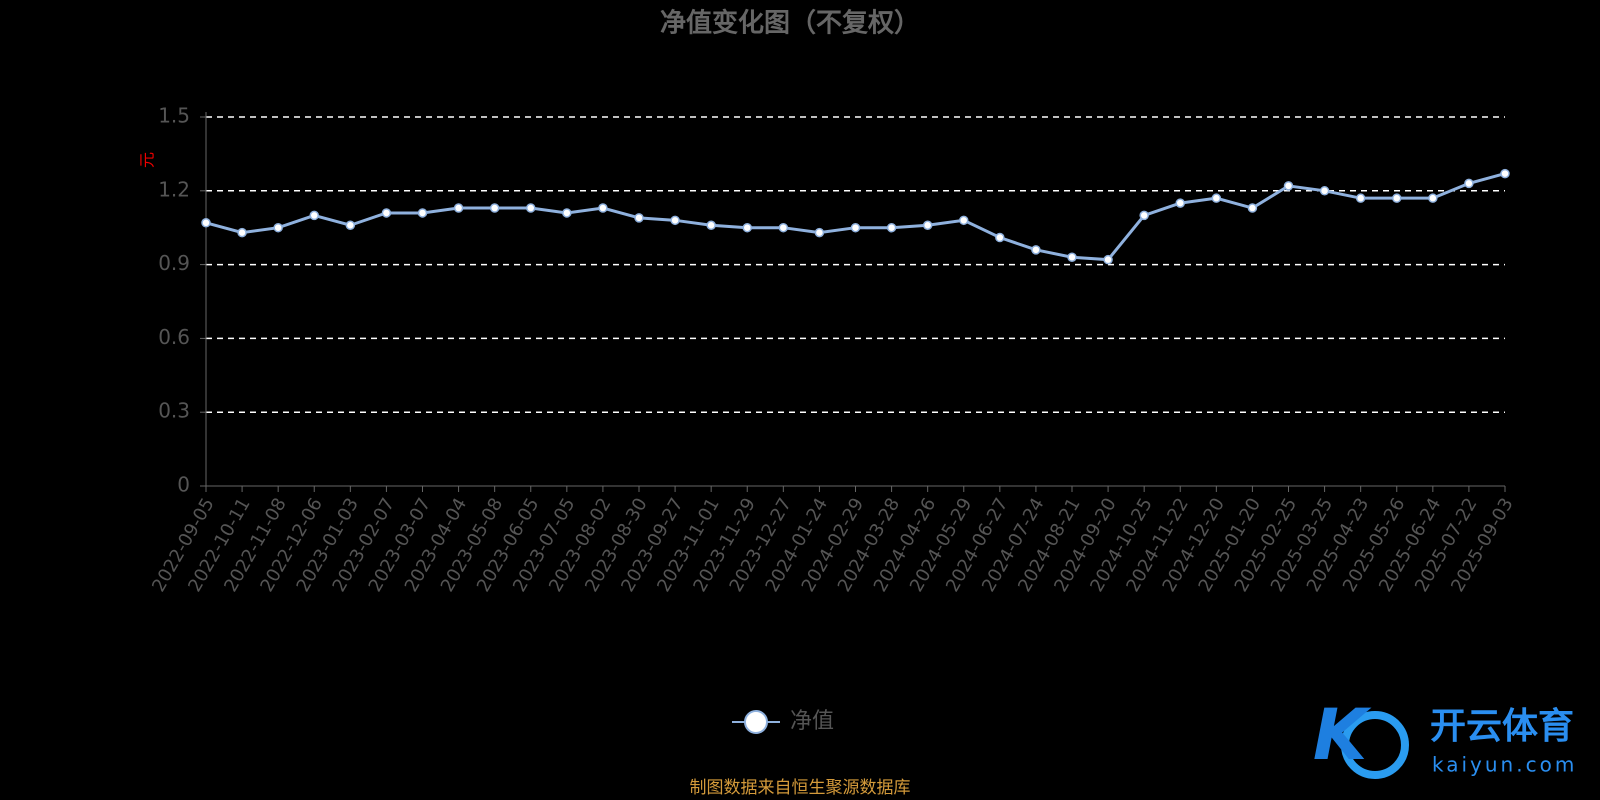  What do you see at coordinates (1375, 745) in the screenshot?
I see `logo-ring` at bounding box center [1375, 745].